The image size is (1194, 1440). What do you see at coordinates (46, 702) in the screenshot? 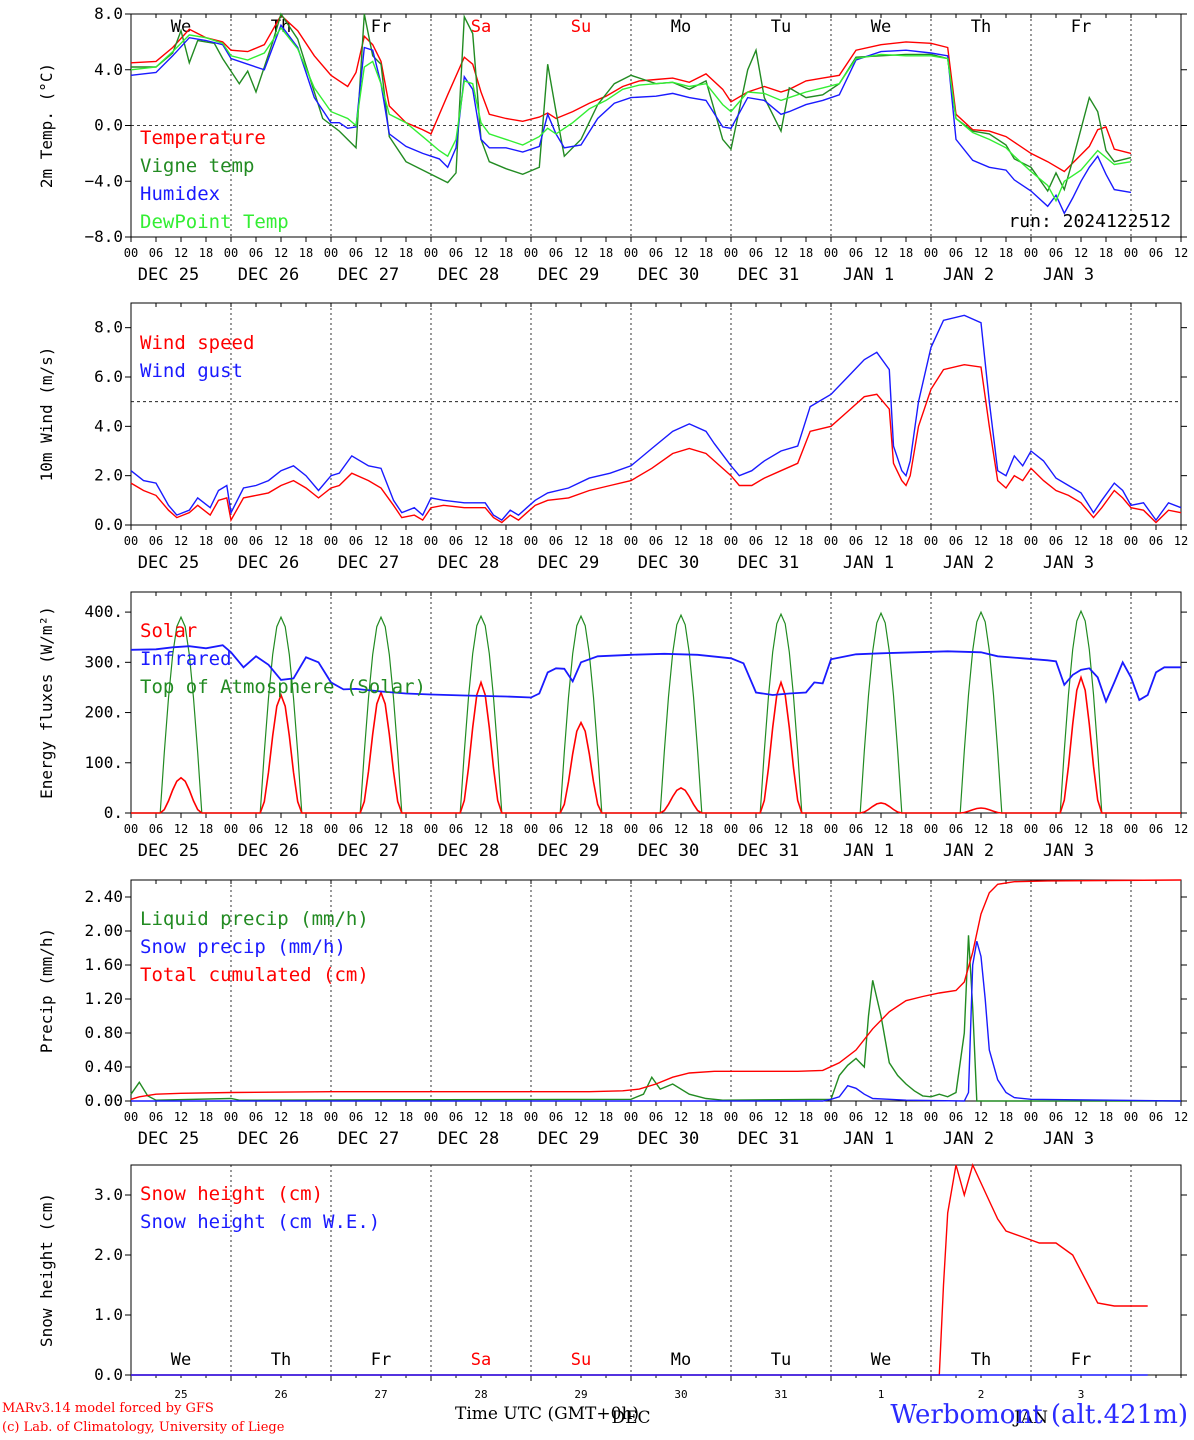
I see `y-axis-label: Energy fluxes (W/m²)` at bounding box center [46, 702].